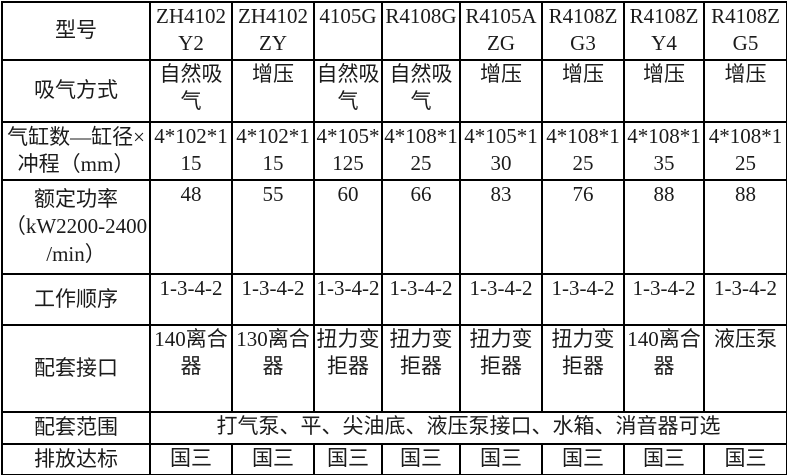 This screenshot has width=787, height=475. I want to click on model-value-cell: R4105AZG, so click(501, 31).